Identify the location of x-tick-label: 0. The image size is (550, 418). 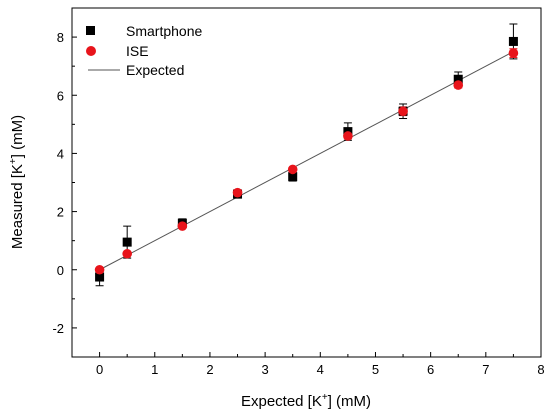
(99, 369).